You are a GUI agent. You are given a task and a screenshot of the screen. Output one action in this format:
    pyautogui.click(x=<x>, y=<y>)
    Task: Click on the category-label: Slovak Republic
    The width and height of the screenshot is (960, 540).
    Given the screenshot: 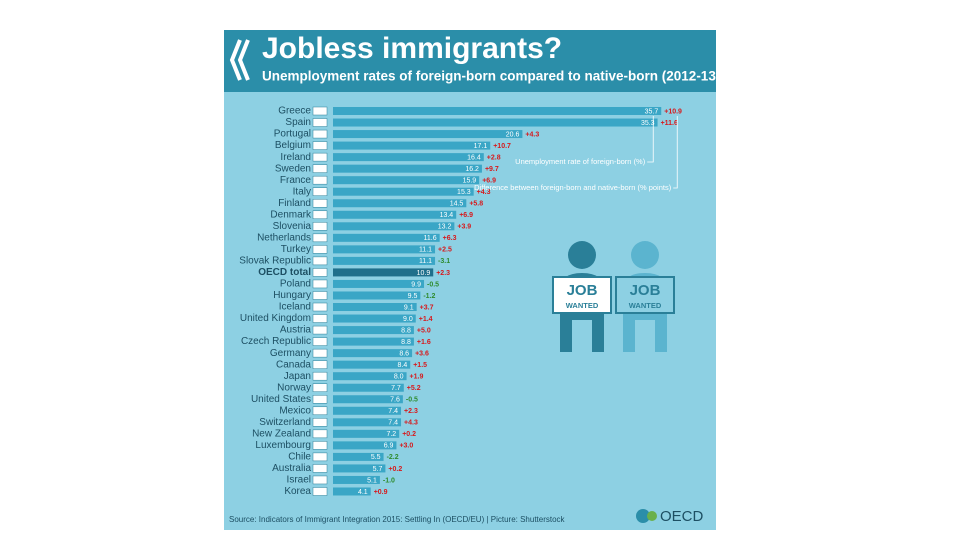 What is the action you would take?
    pyautogui.click(x=275, y=261)
    